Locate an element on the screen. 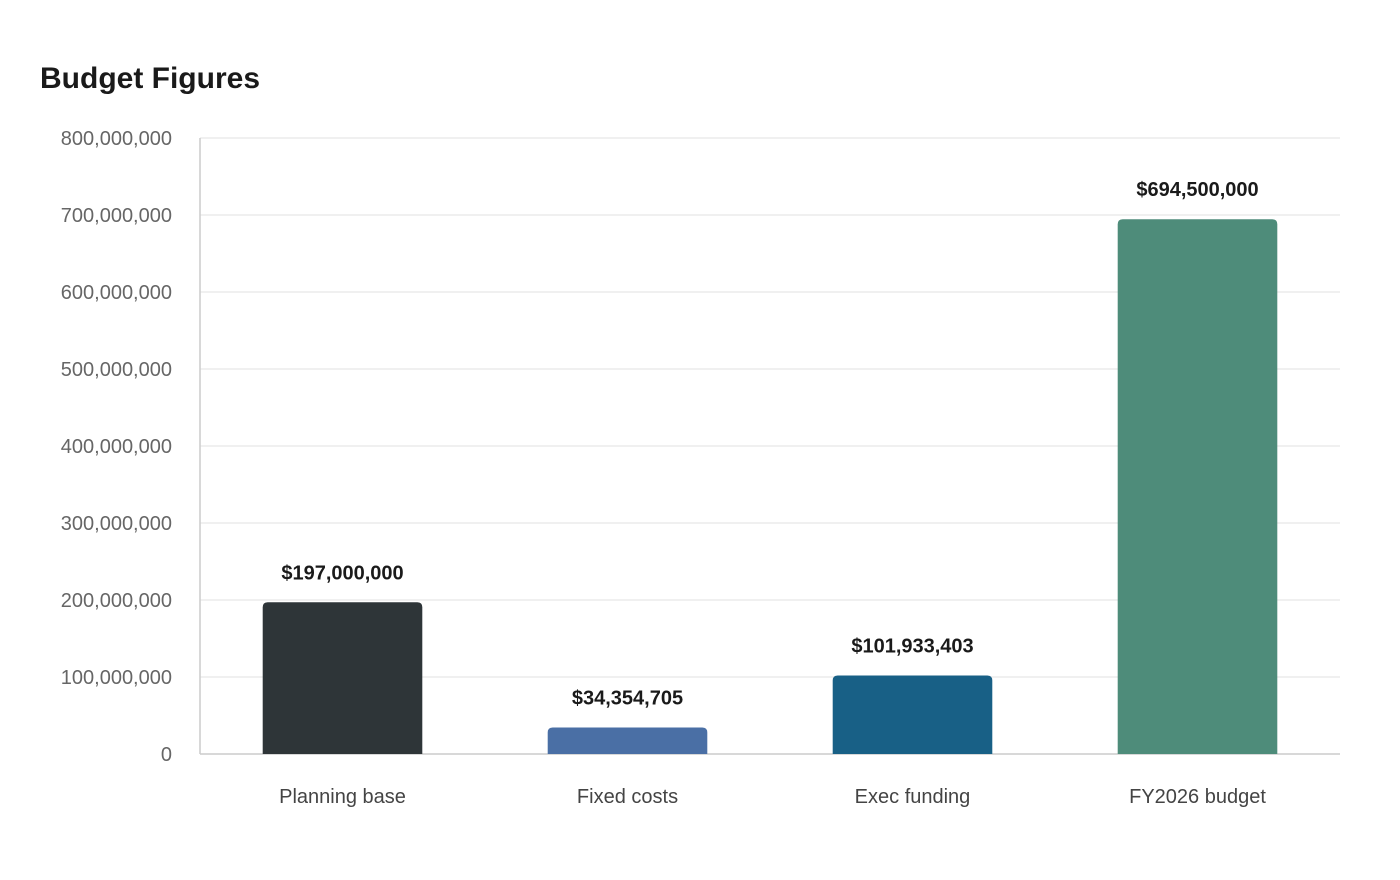 The height and width of the screenshot is (880, 1400). bar-fixed-costs is located at coordinates (627, 740).